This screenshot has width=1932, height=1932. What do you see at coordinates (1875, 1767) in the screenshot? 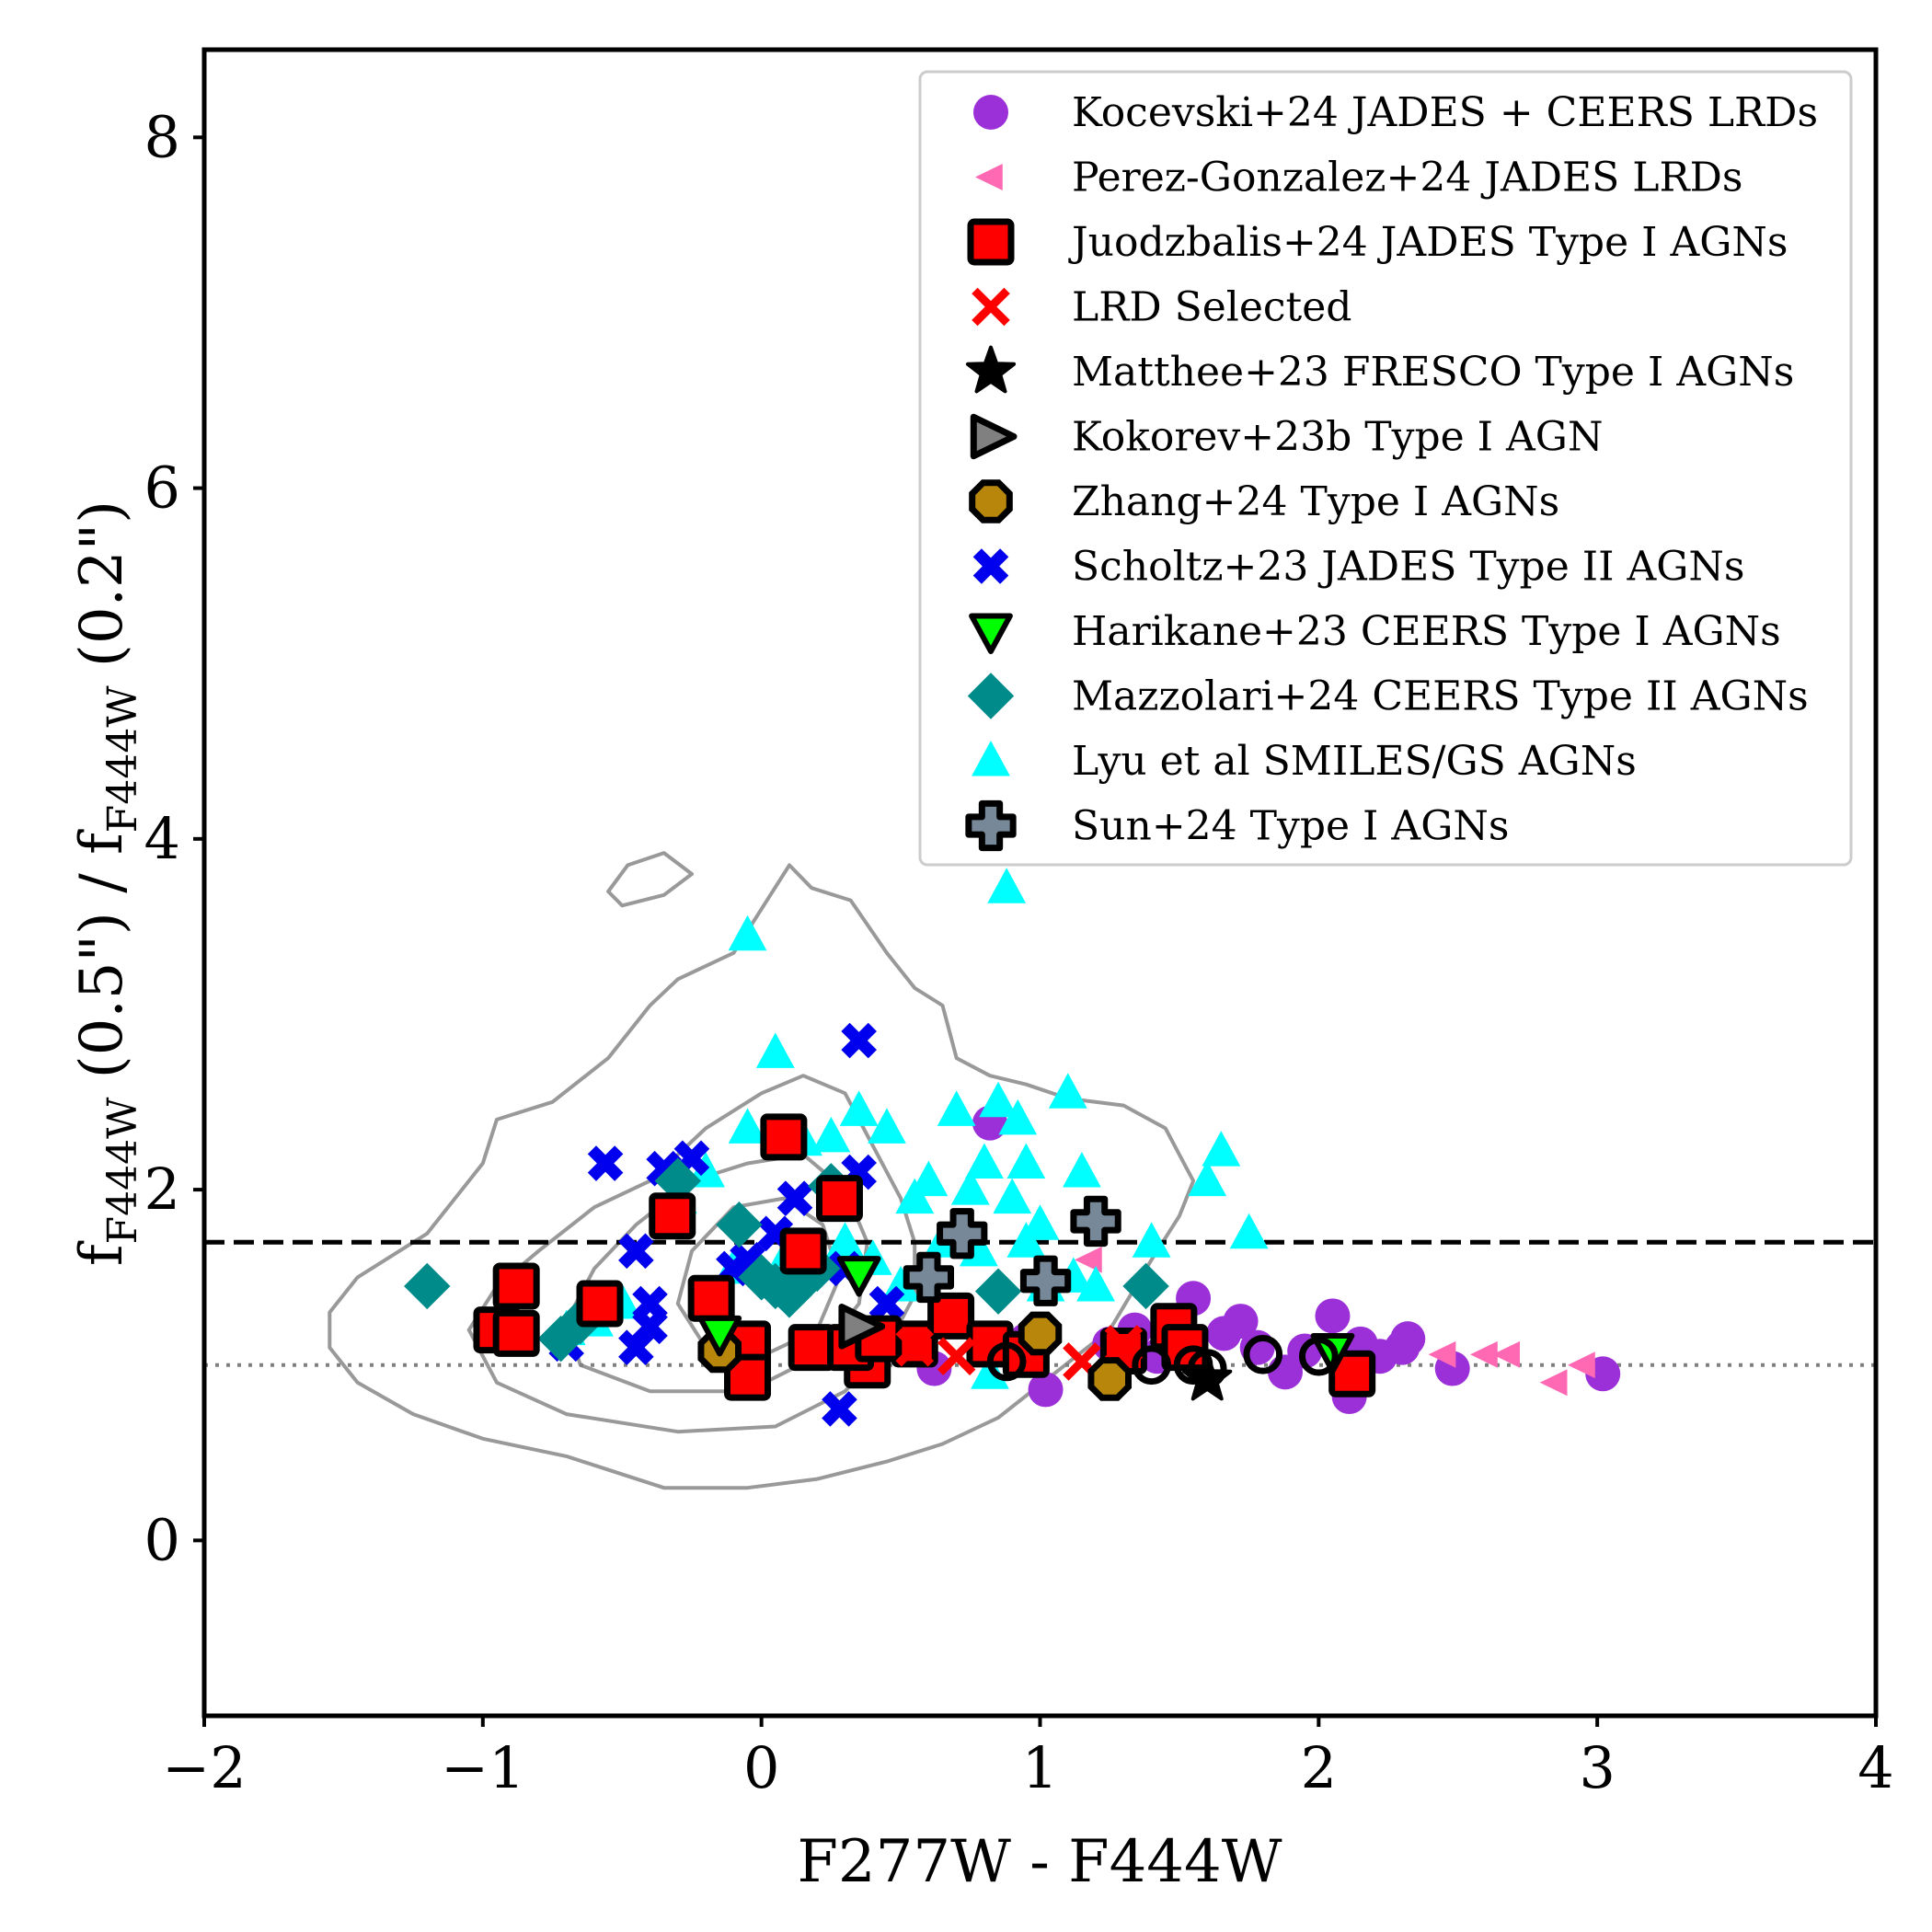
I see `x-tick-label: 4` at bounding box center [1875, 1767].